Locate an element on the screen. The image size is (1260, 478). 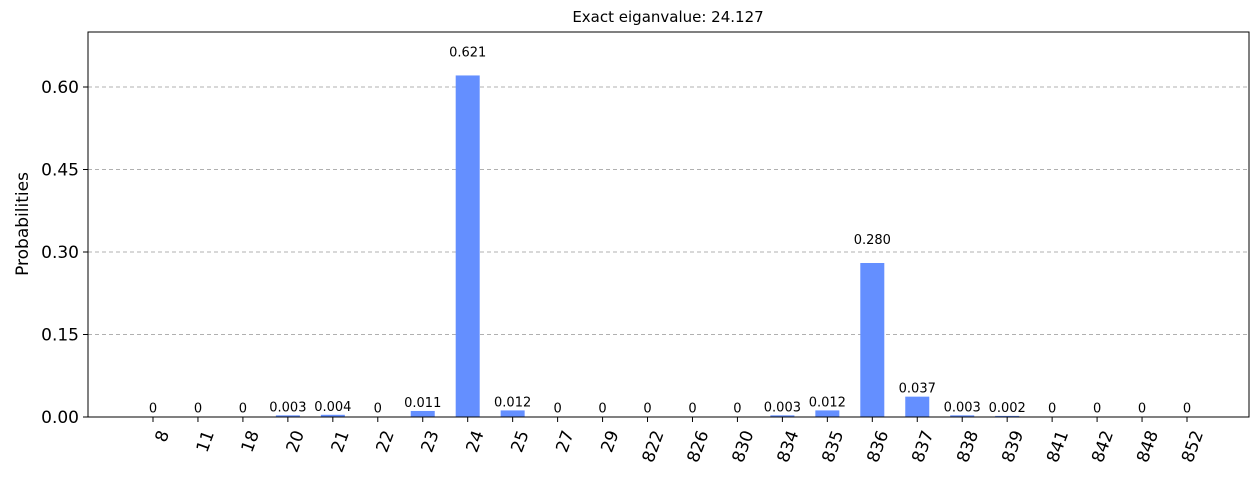
y-tick-label: 0.30 is located at coordinates (60, 253).